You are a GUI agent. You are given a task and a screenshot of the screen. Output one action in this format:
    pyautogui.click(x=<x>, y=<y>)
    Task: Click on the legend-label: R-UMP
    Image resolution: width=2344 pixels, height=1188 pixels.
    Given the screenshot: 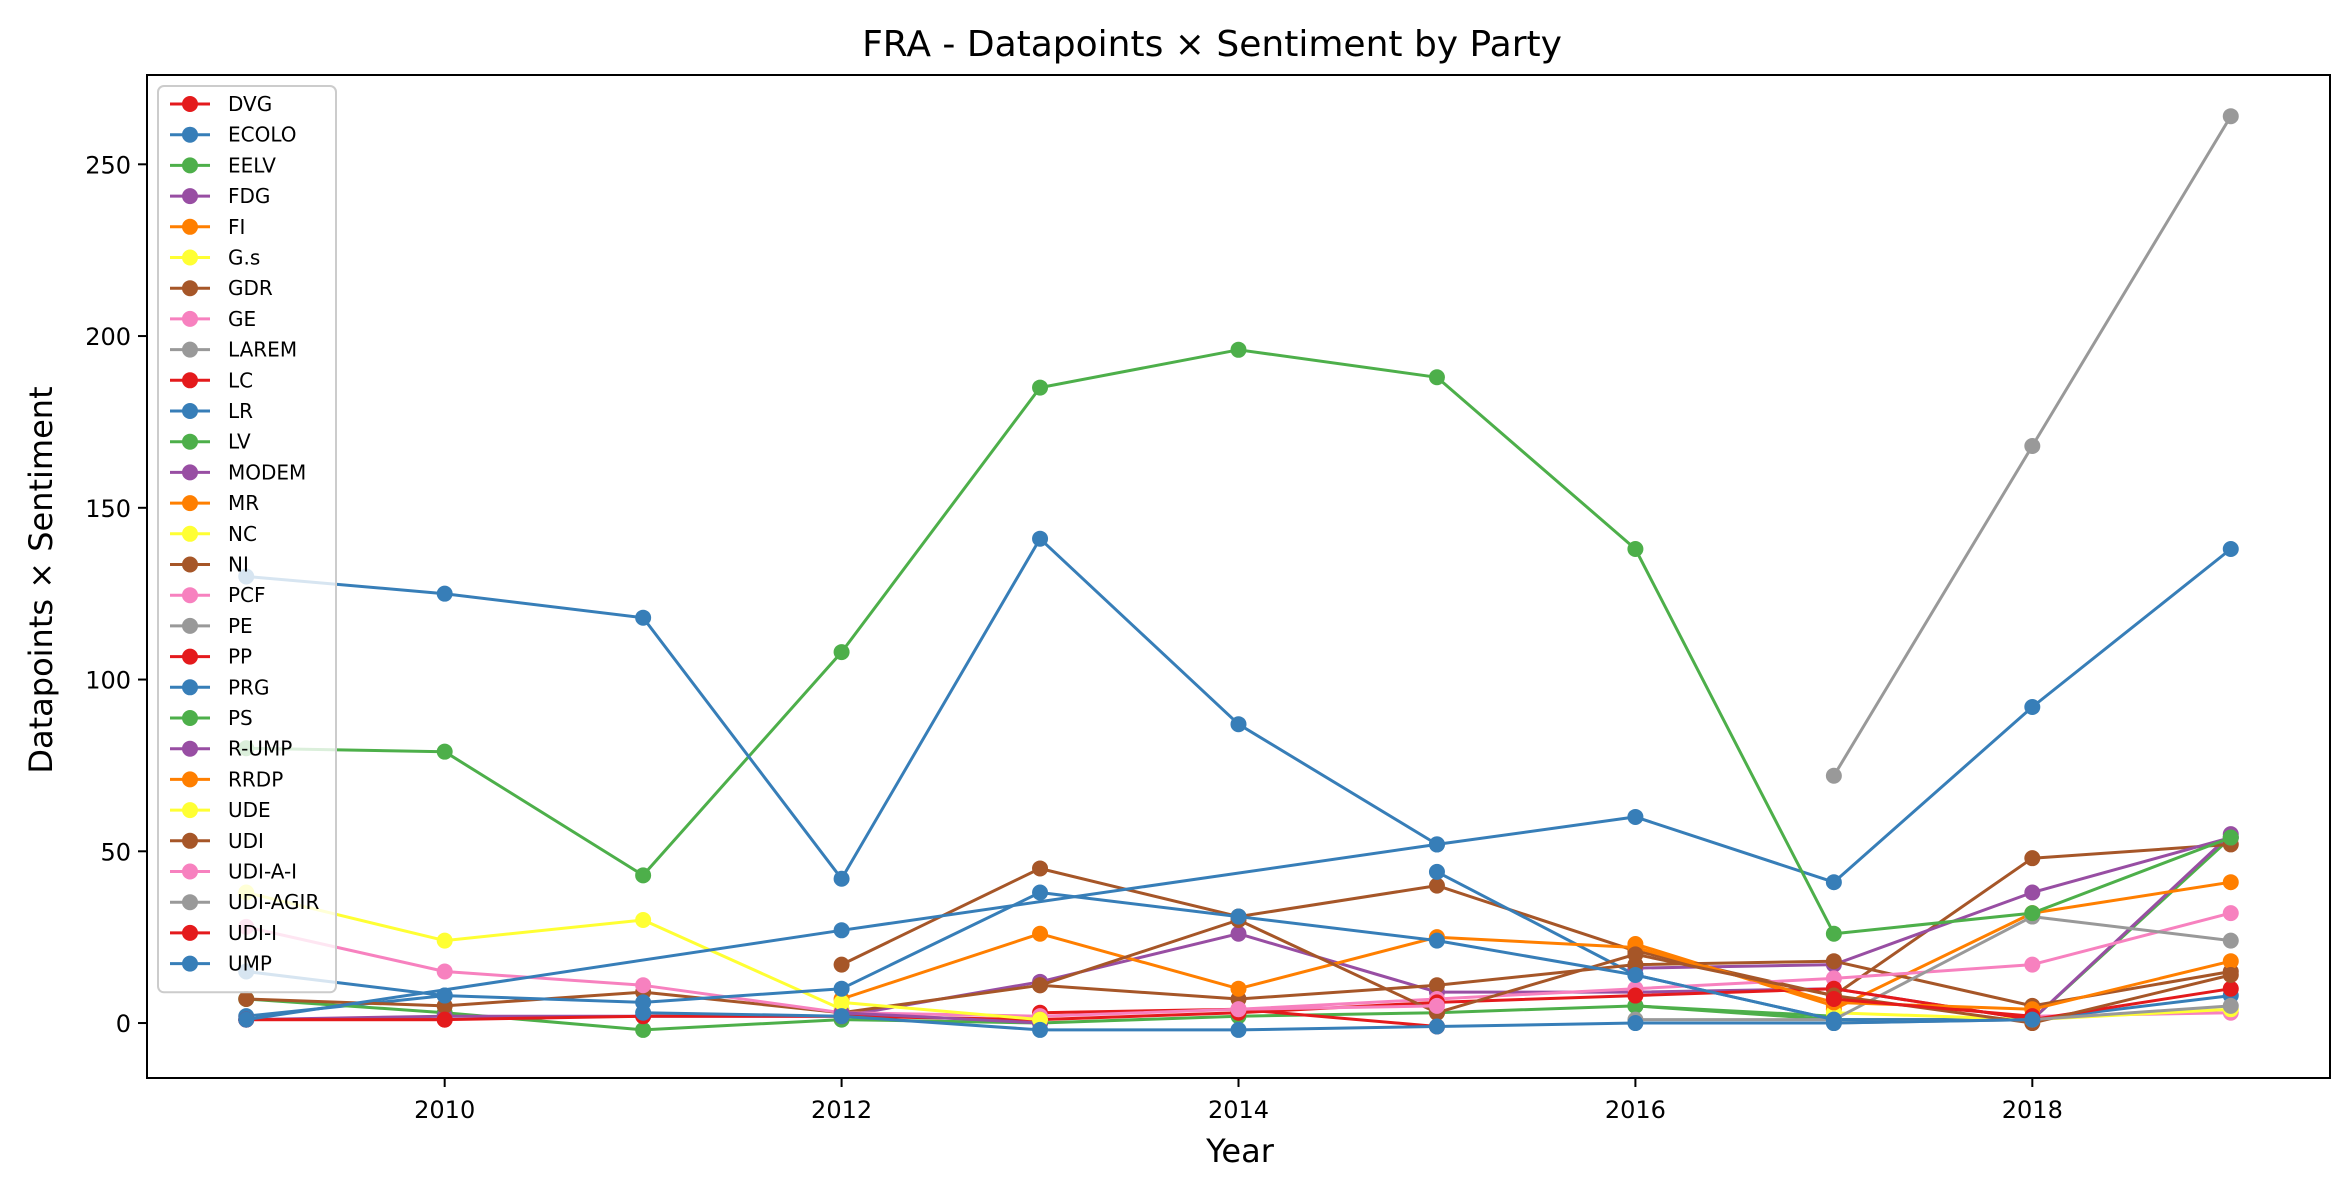 What is the action you would take?
    pyautogui.click(x=260, y=749)
    